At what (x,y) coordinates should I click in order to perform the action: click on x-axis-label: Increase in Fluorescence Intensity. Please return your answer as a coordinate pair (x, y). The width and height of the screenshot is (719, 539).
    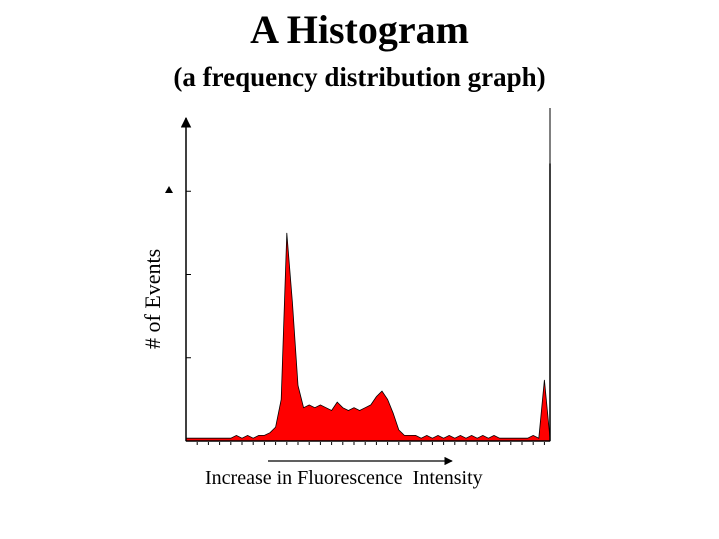
    Looking at the image, I should click on (344, 478).